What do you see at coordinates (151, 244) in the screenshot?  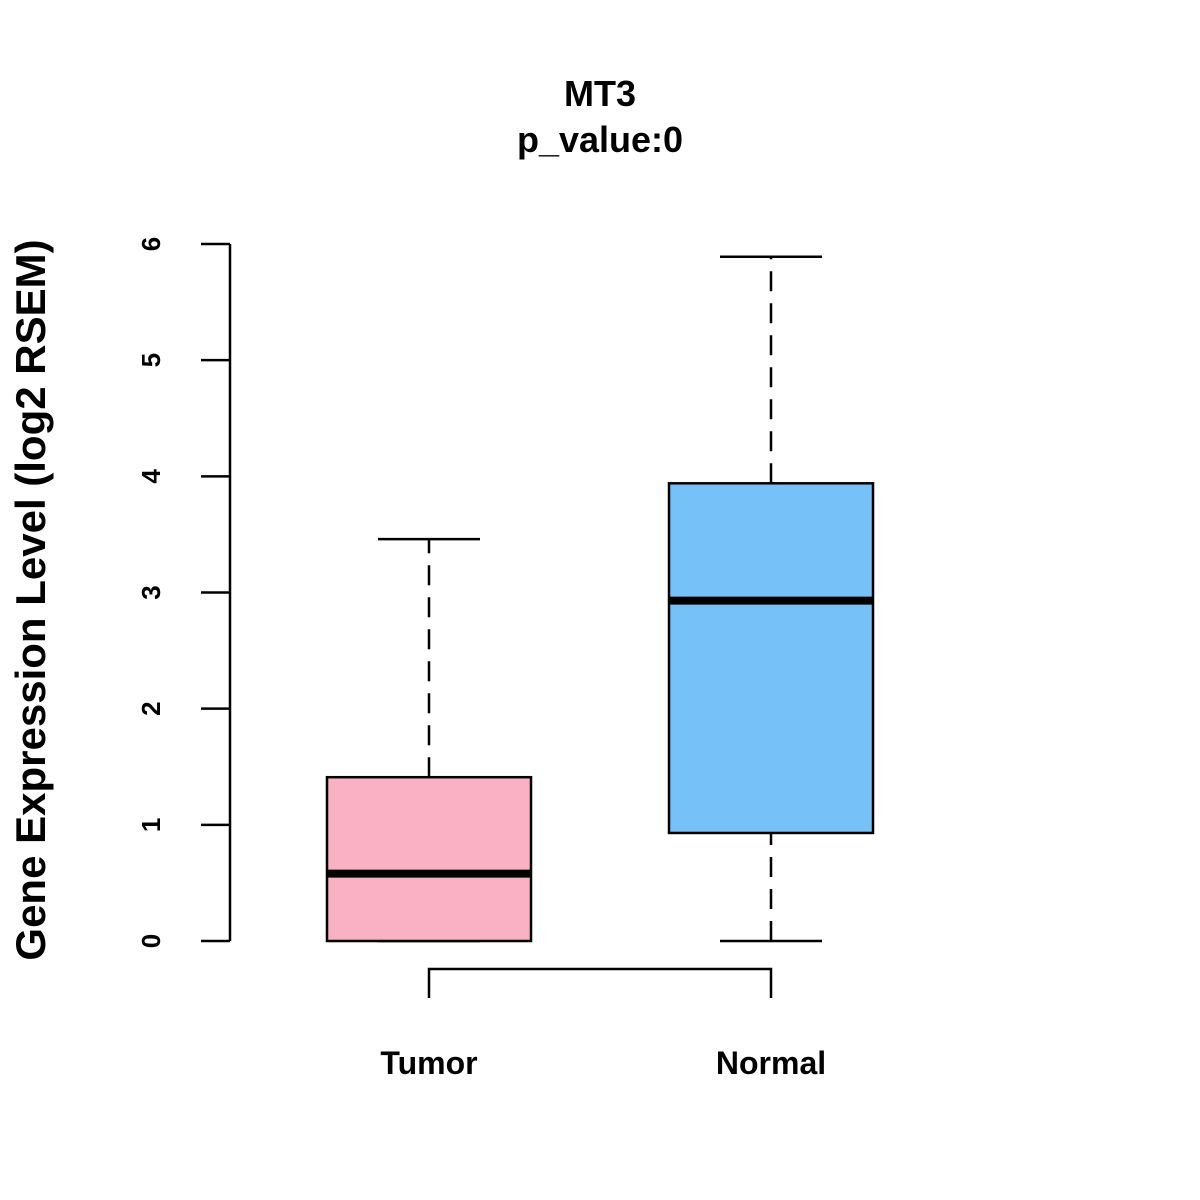 I see `y-tick-label: 6` at bounding box center [151, 244].